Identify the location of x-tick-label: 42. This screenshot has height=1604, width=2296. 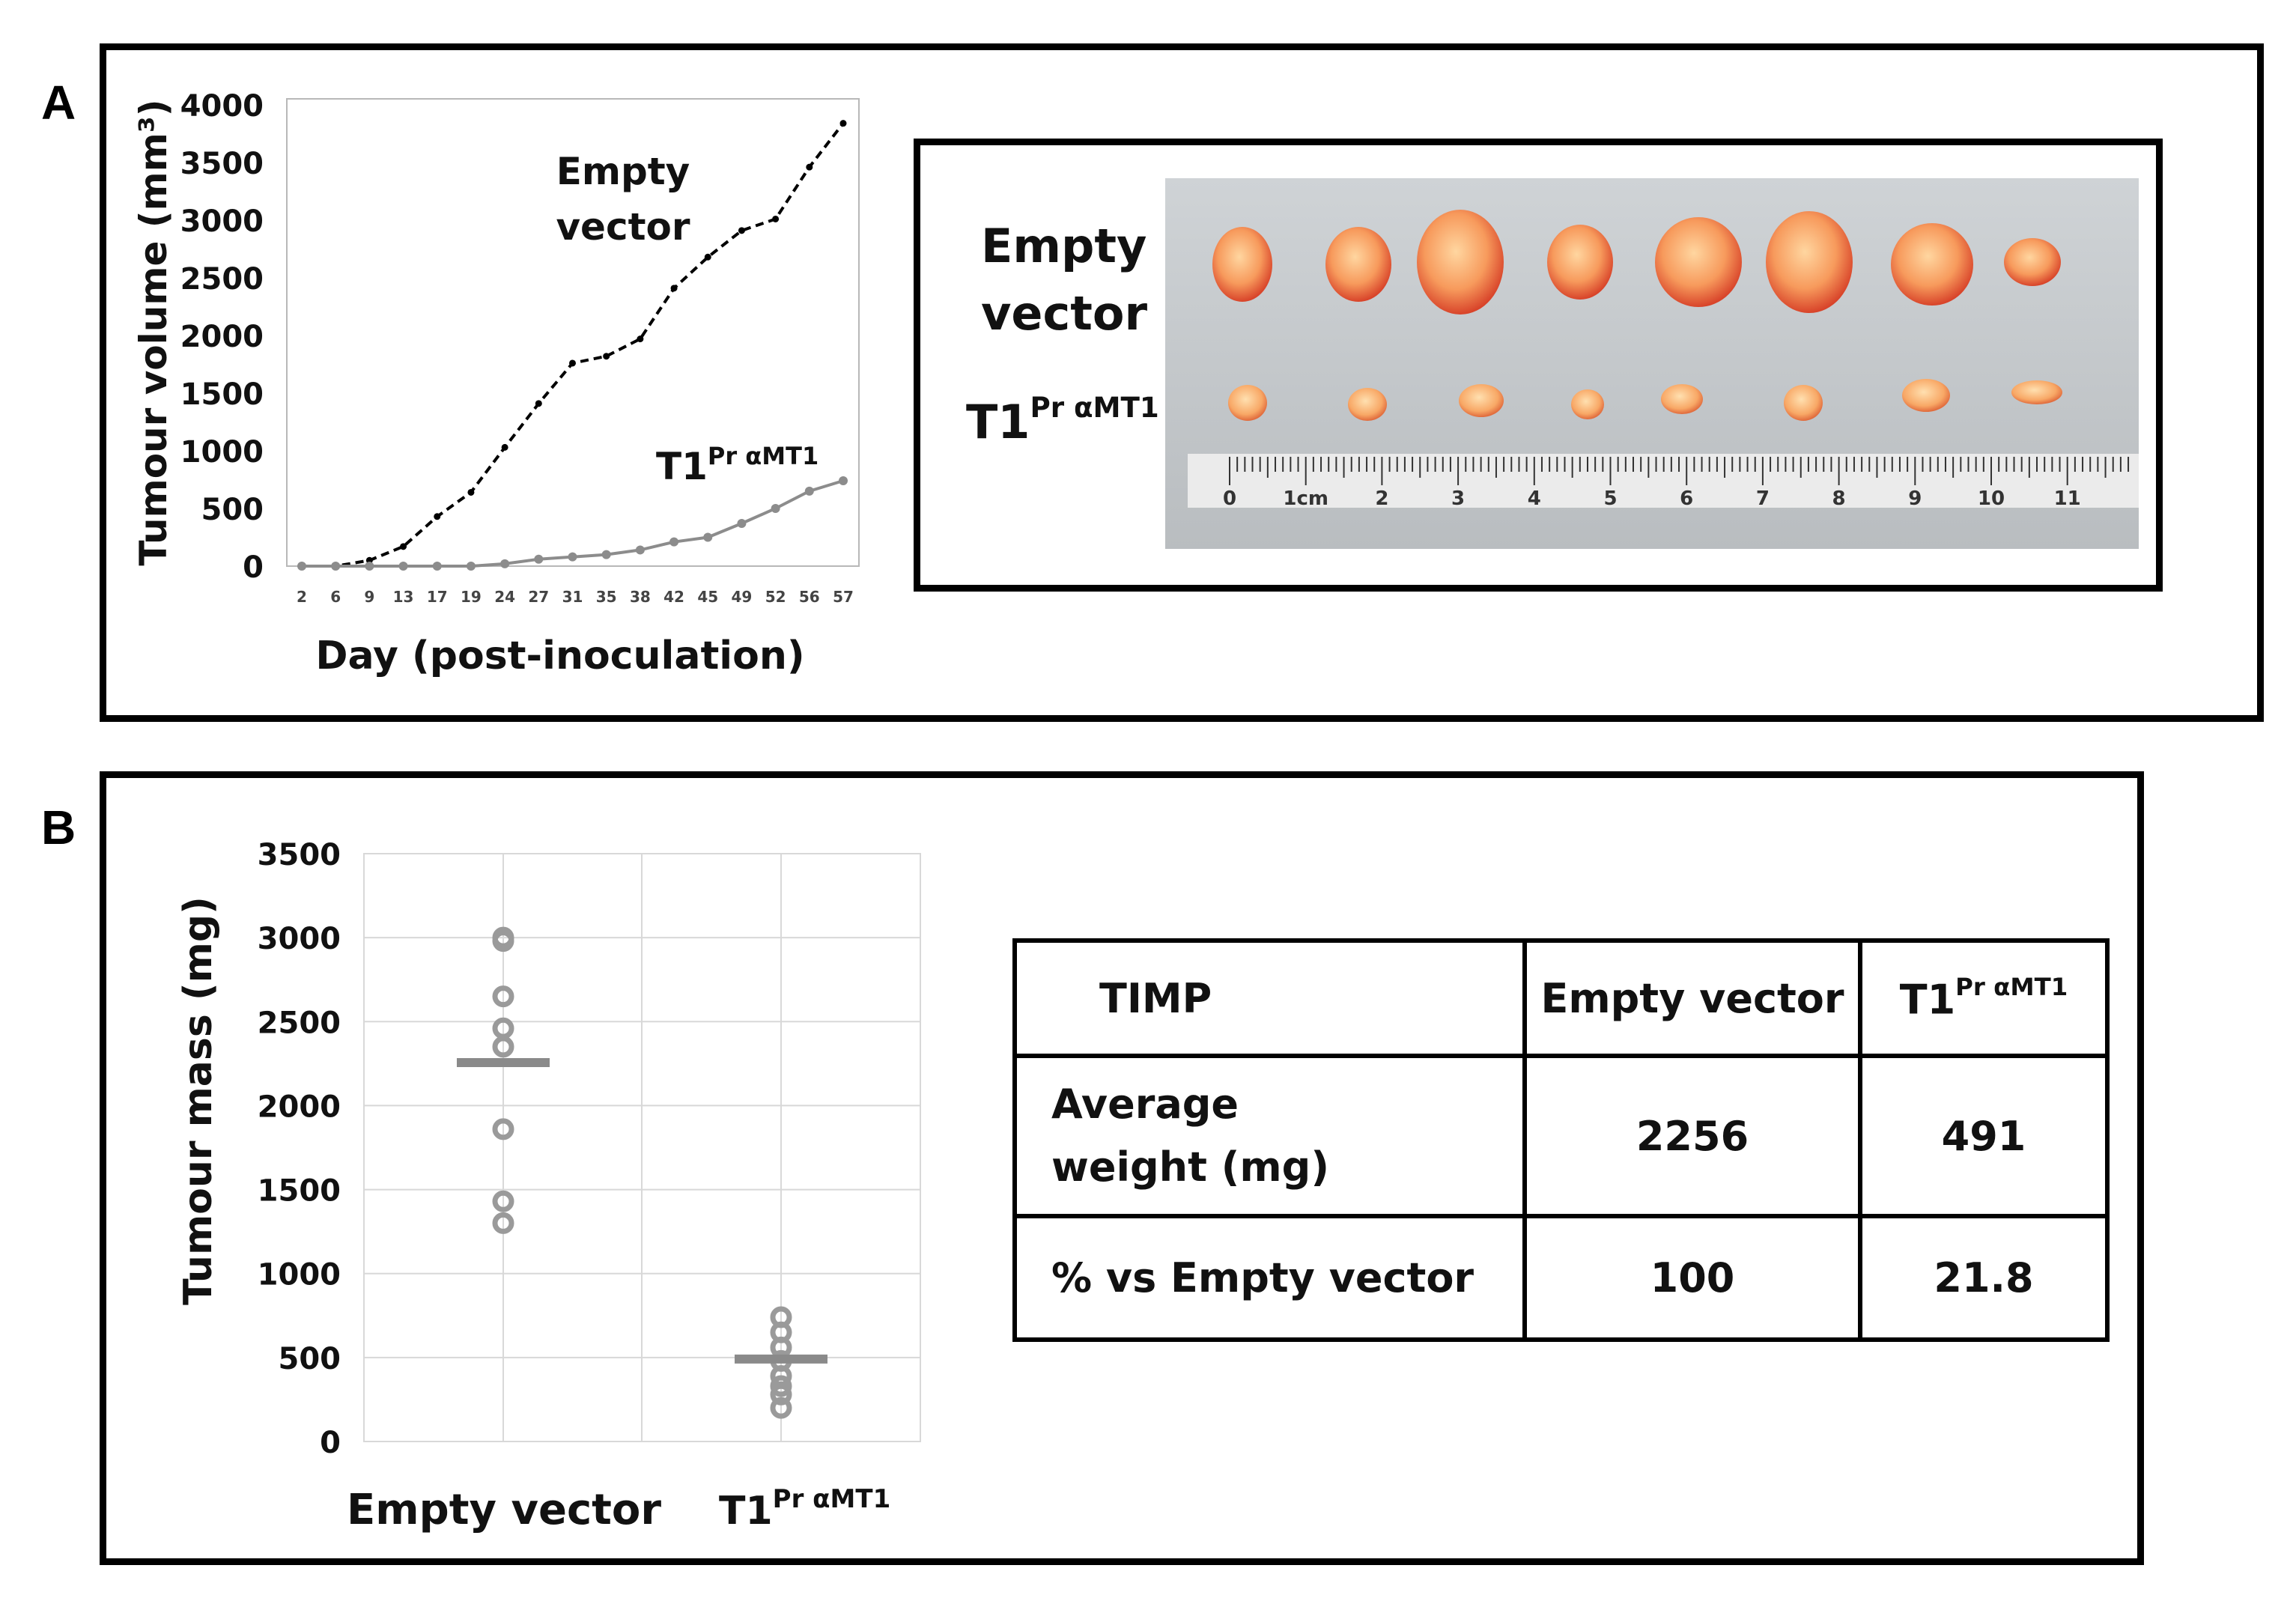
(673, 597).